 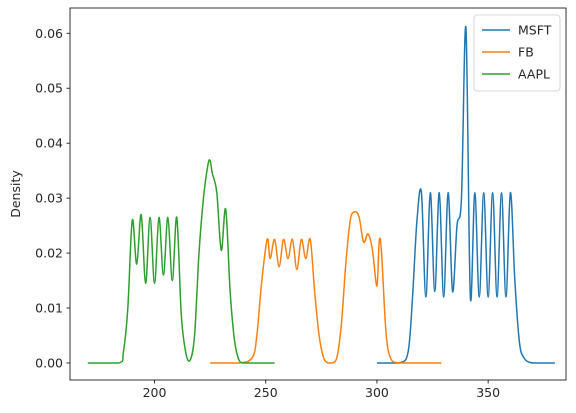 What do you see at coordinates (526, 52) in the screenshot?
I see `legend-label-fb: FB` at bounding box center [526, 52].